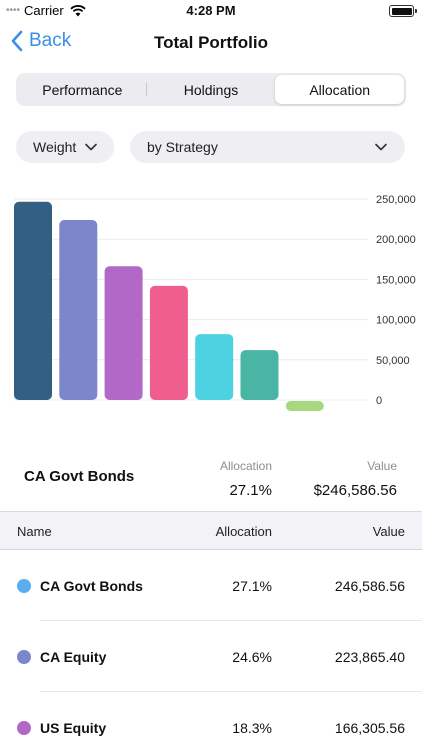 This screenshot has width=422, height=750. Describe the element at coordinates (252, 728) in the screenshot. I see `row-allocation: 18.3%` at that location.